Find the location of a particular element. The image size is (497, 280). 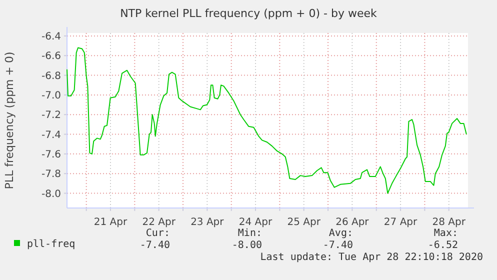

text: Cur: is located at coordinates (158, 233).